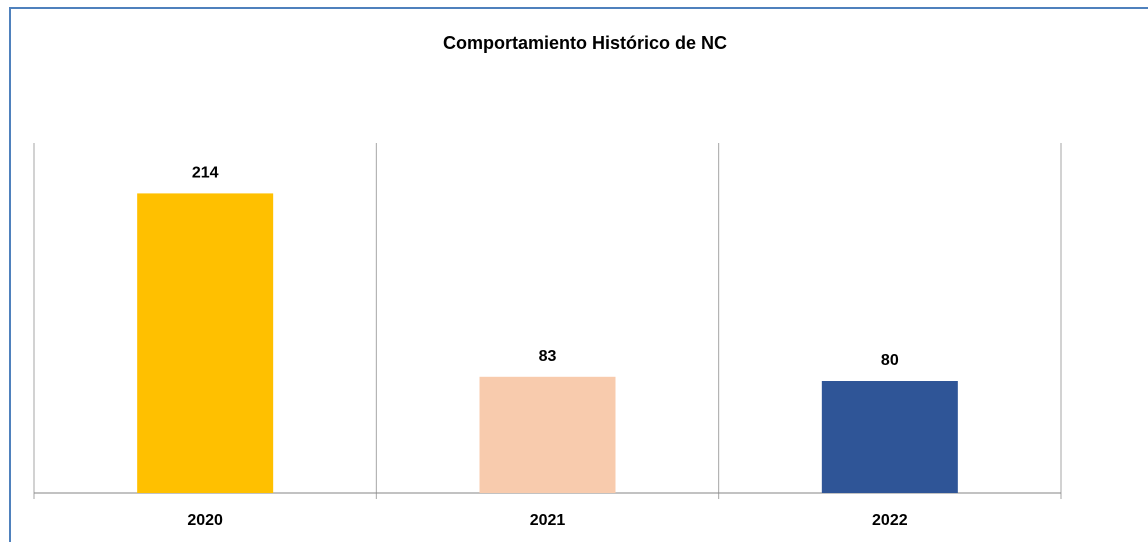  What do you see at coordinates (890, 520) in the screenshot?
I see `x-tick-label: 2022` at bounding box center [890, 520].